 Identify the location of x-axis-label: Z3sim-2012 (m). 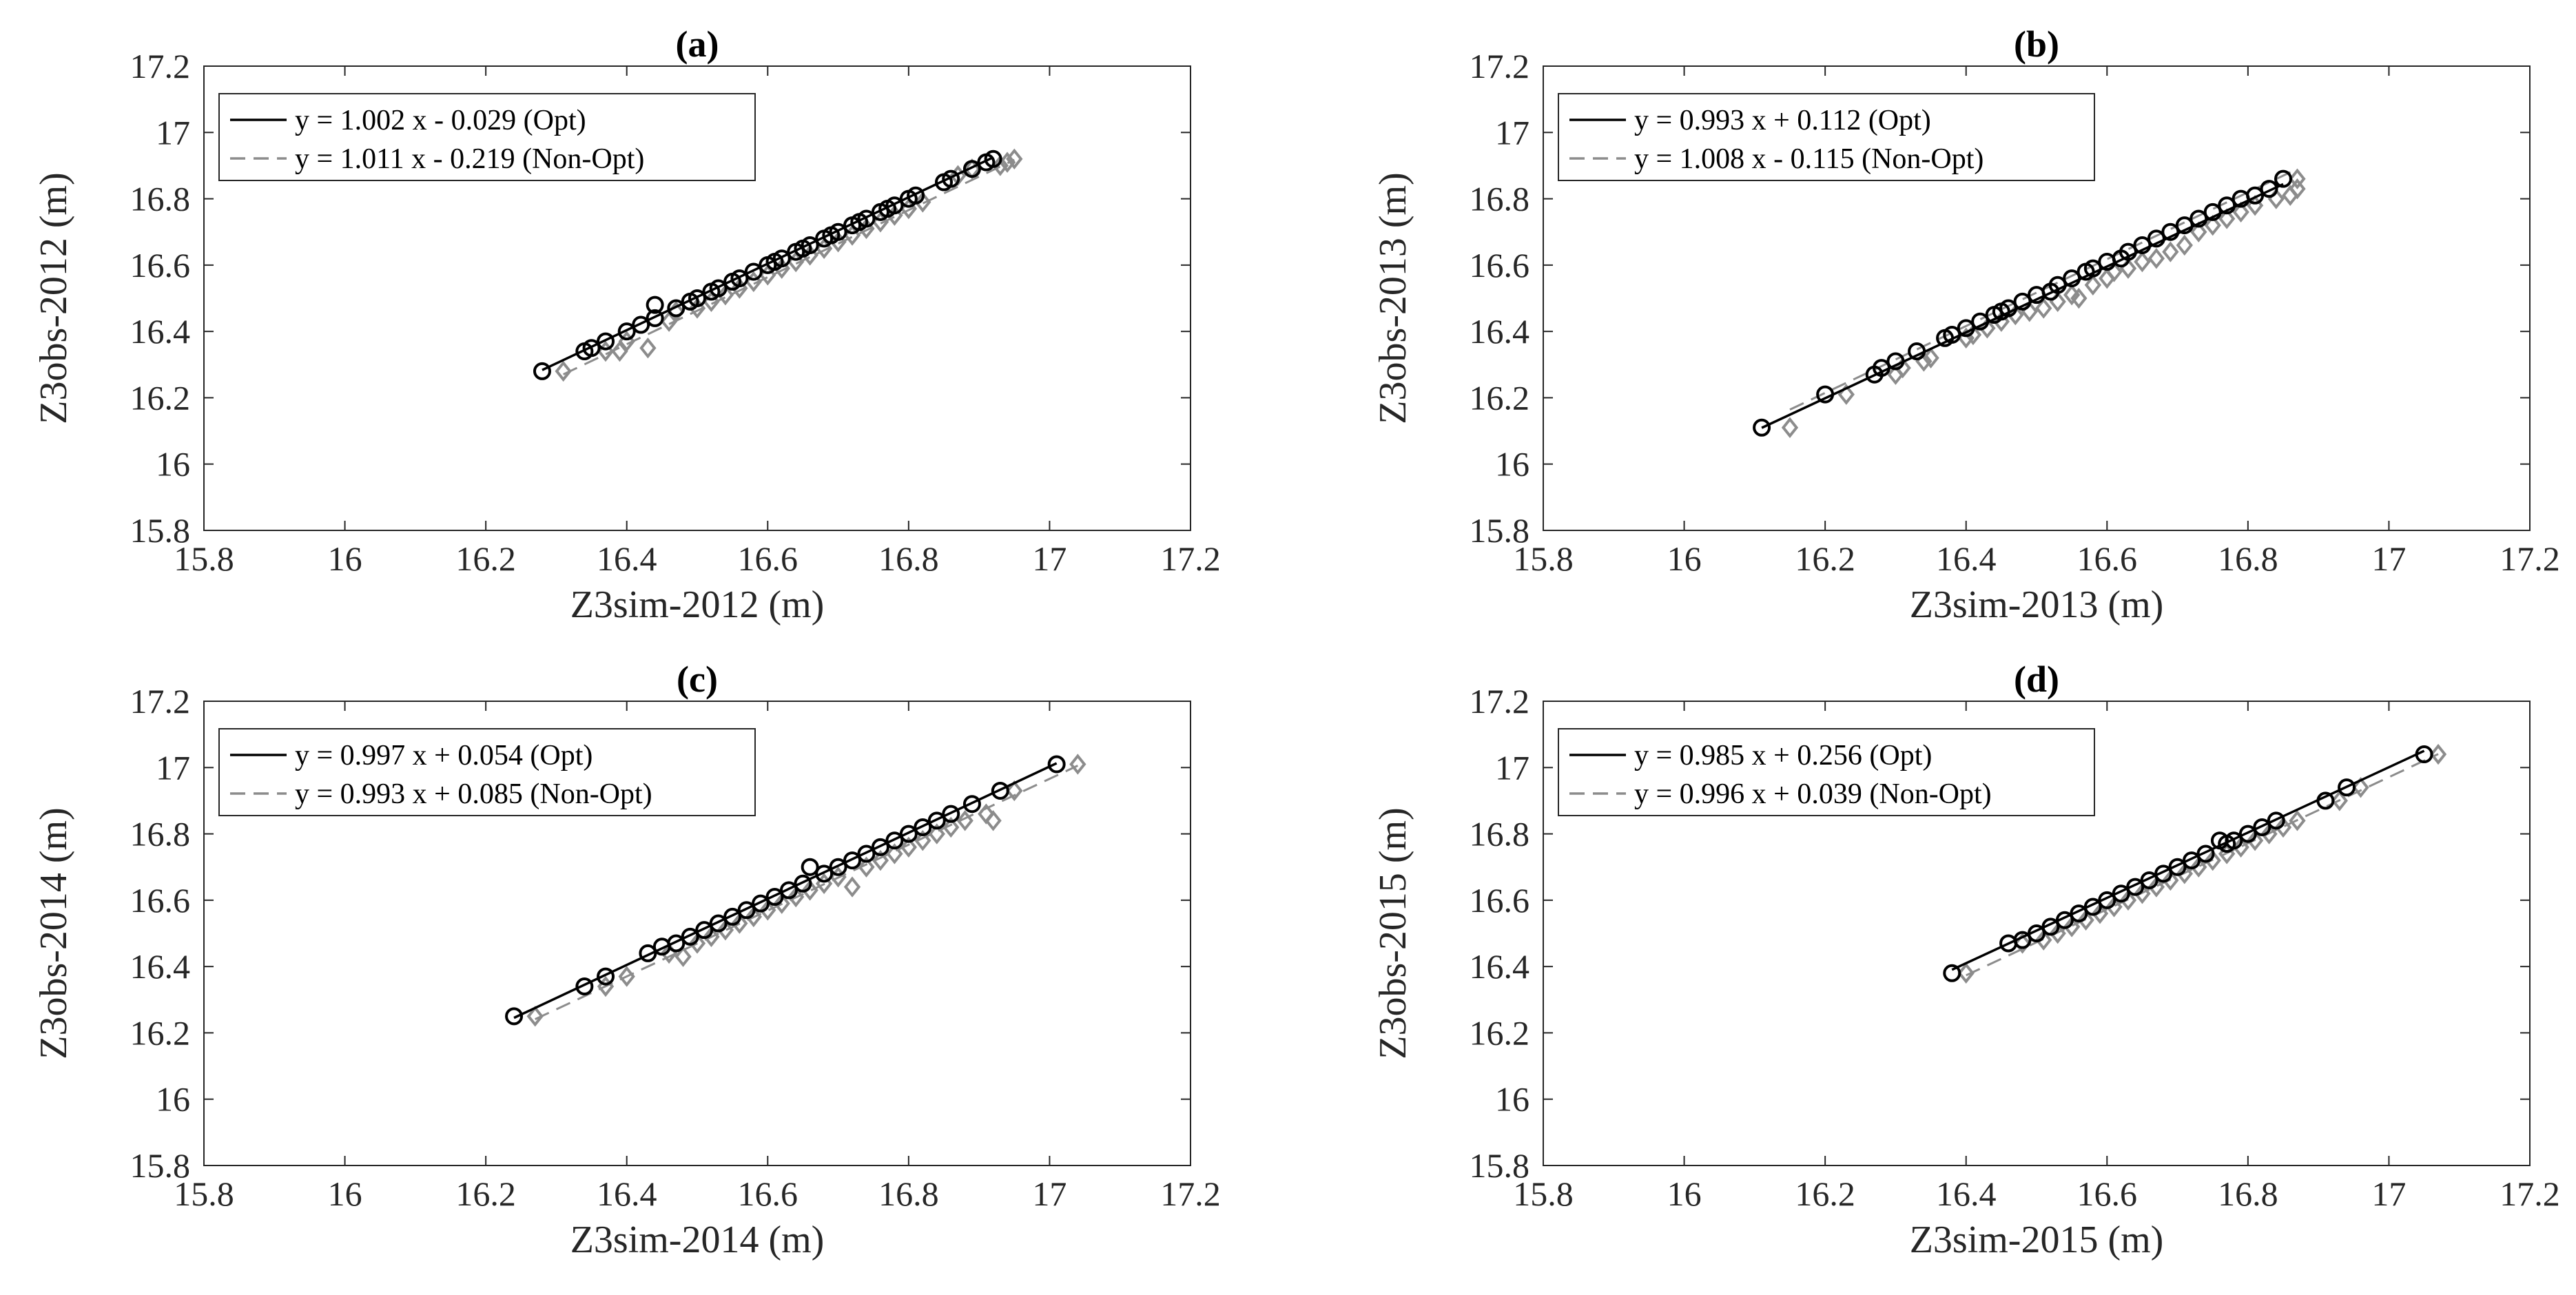
(697, 604).